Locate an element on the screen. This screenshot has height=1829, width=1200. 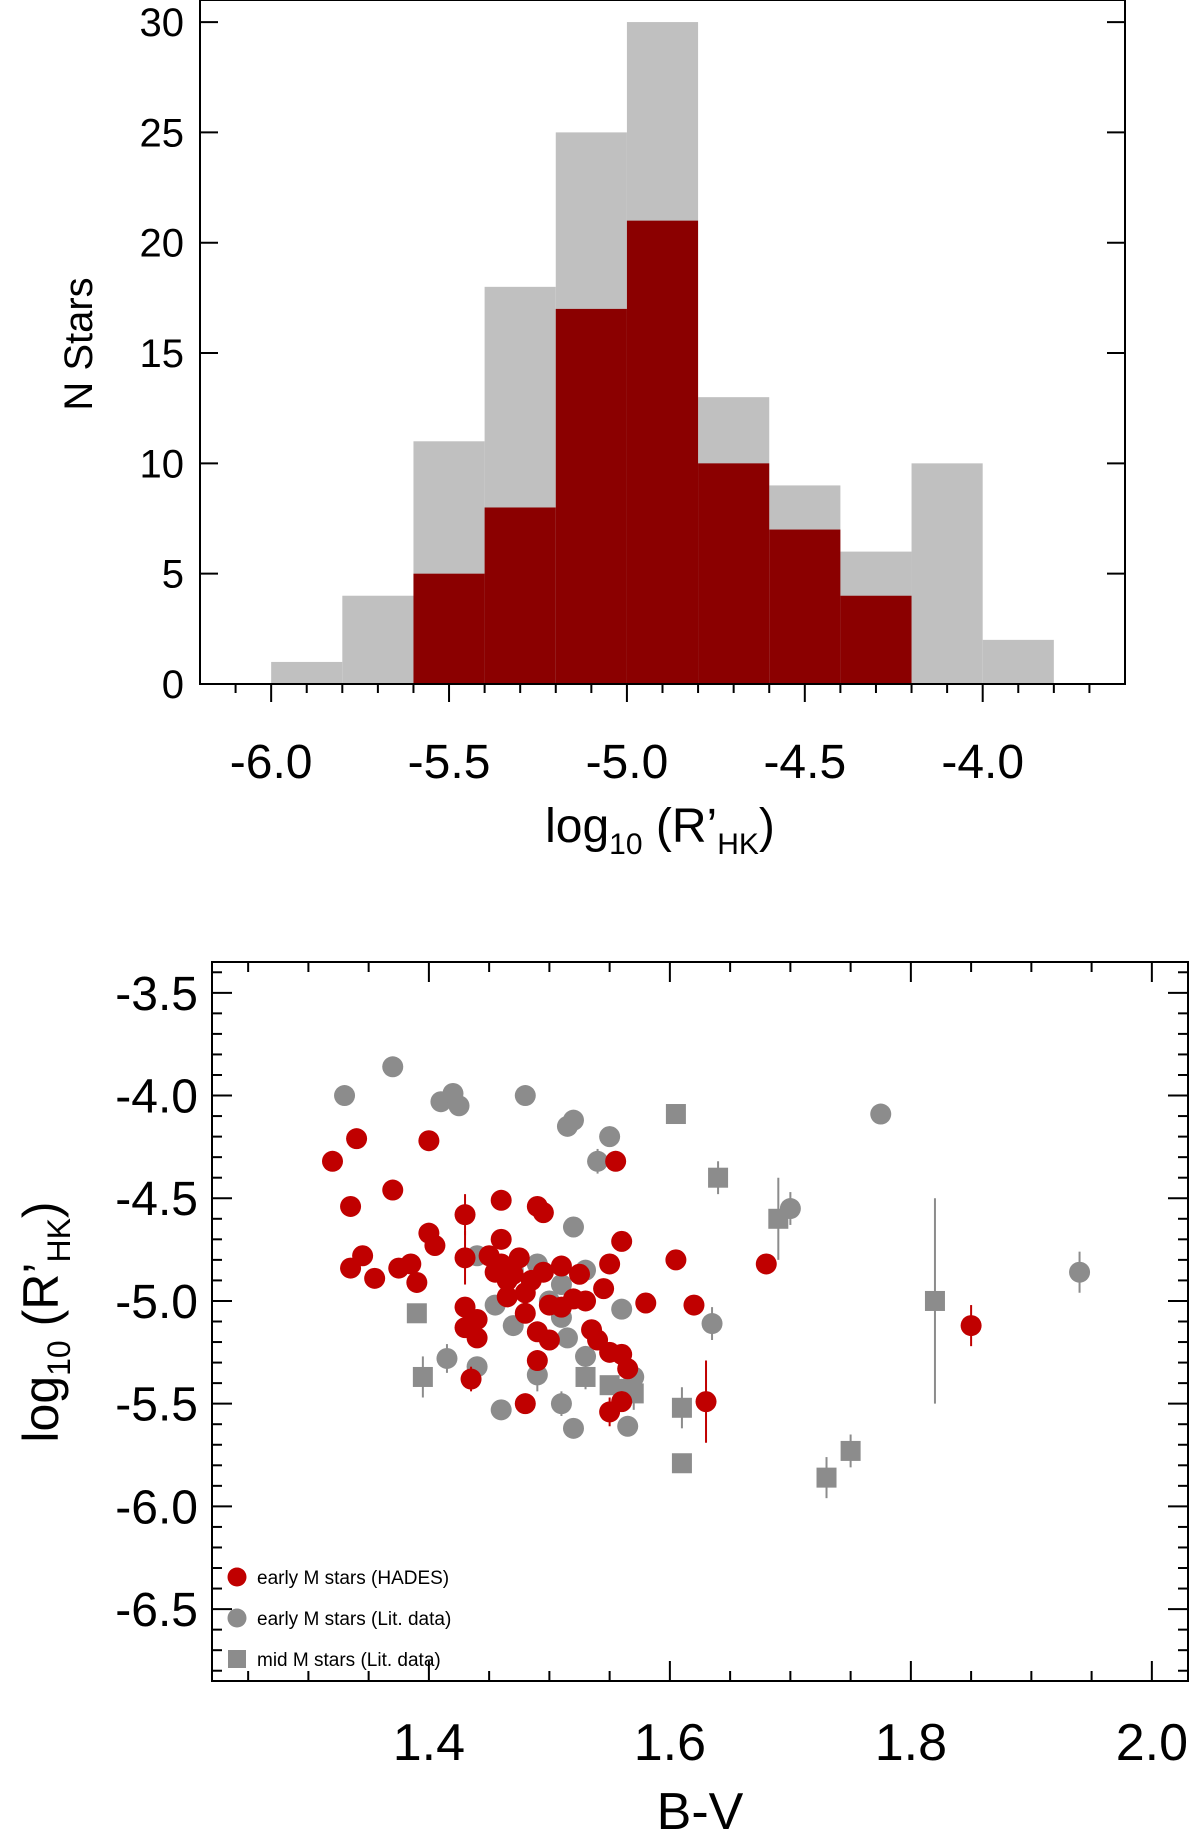
scatter-y-label-sub: 10 is located at coordinates (59, 1358).